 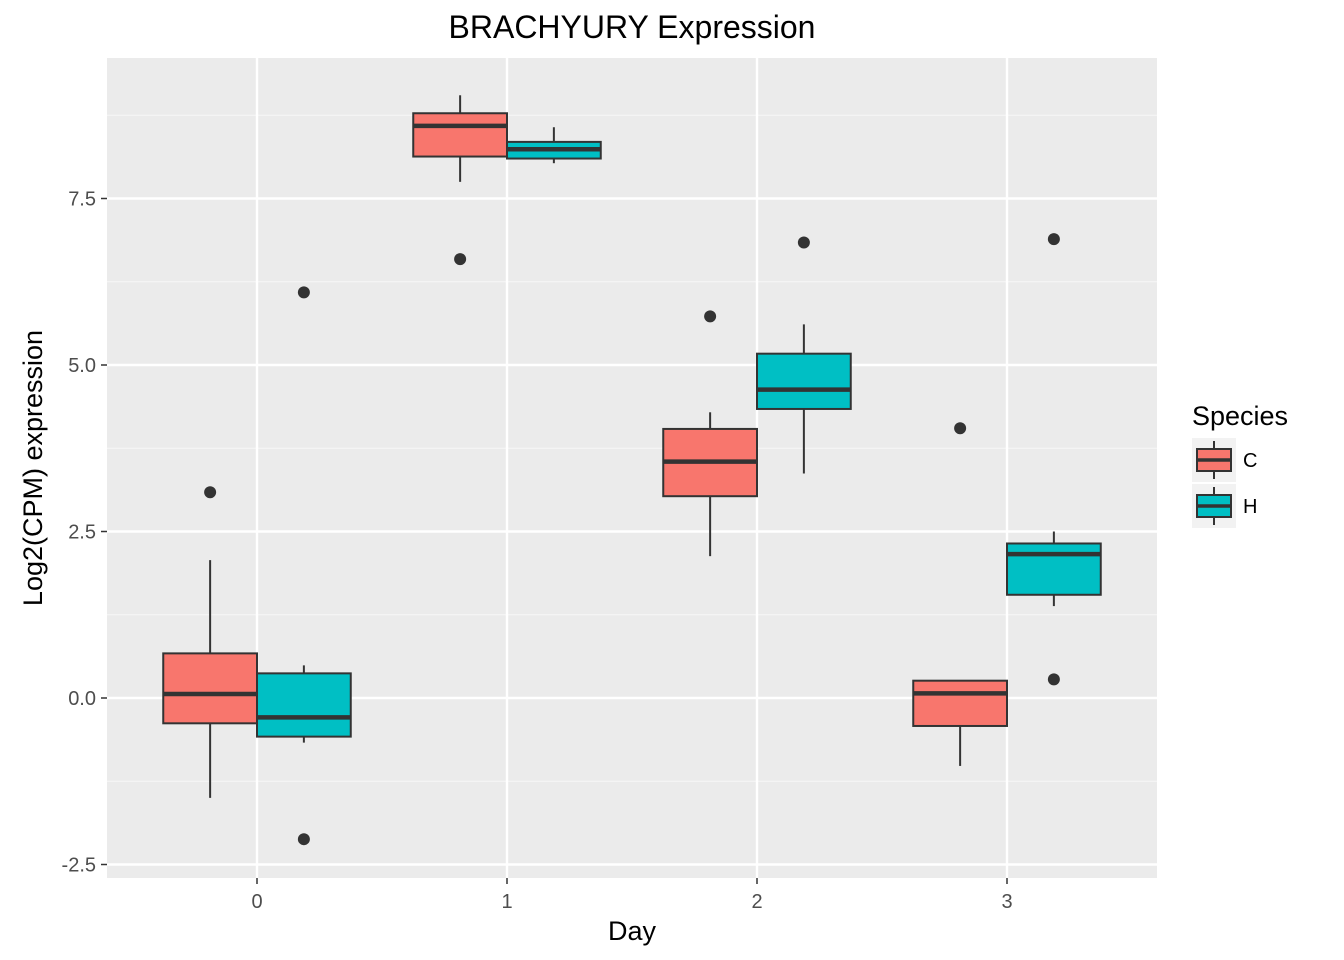 I want to click on legend: Species CH, so click(x=1240, y=464).